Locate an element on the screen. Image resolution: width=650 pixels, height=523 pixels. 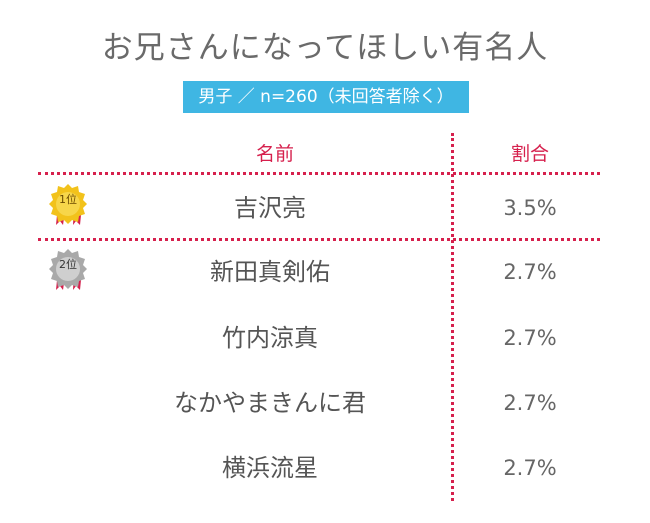
column-header-name: 名前 is located at coordinates (274, 154).